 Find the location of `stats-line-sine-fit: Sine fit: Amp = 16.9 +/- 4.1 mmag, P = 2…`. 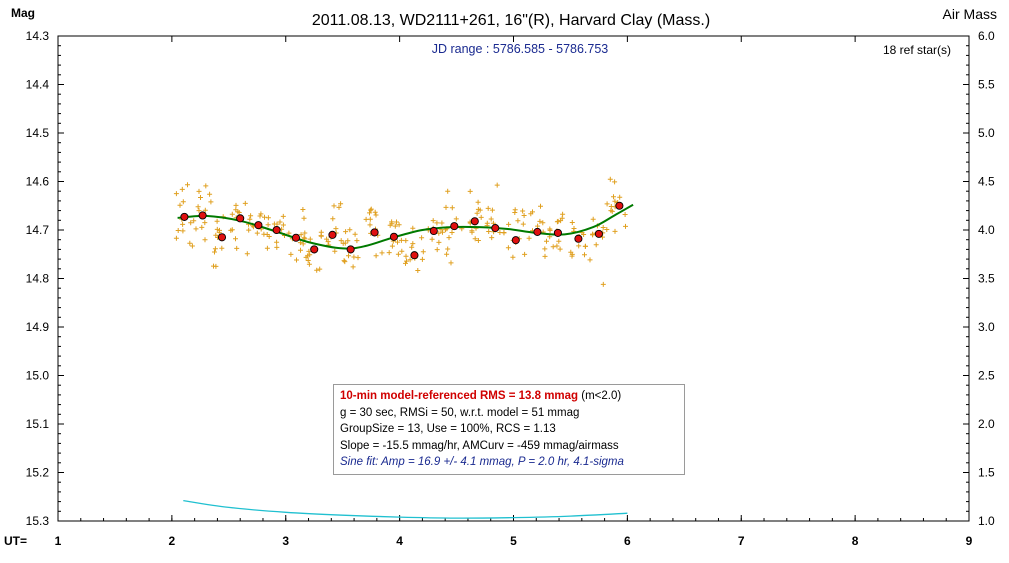

stats-line-sine-fit: Sine fit: Amp = 16.9 +/- 4.1 mmag, P = 2… is located at coordinates (482, 462).